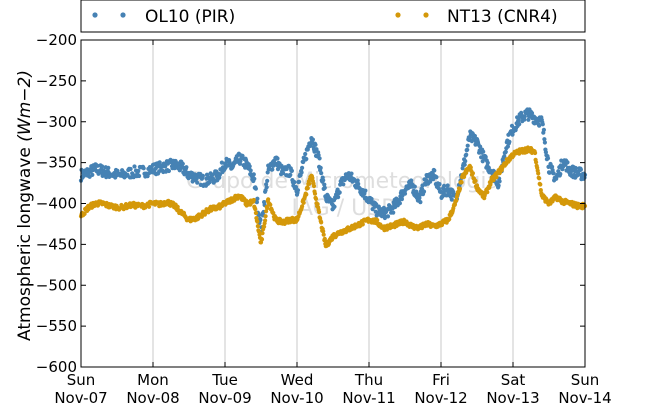 The height and width of the screenshot is (409, 650). Describe the element at coordinates (584, 398) in the screenshot. I see `x-tick-date-label: Nov-14` at that location.